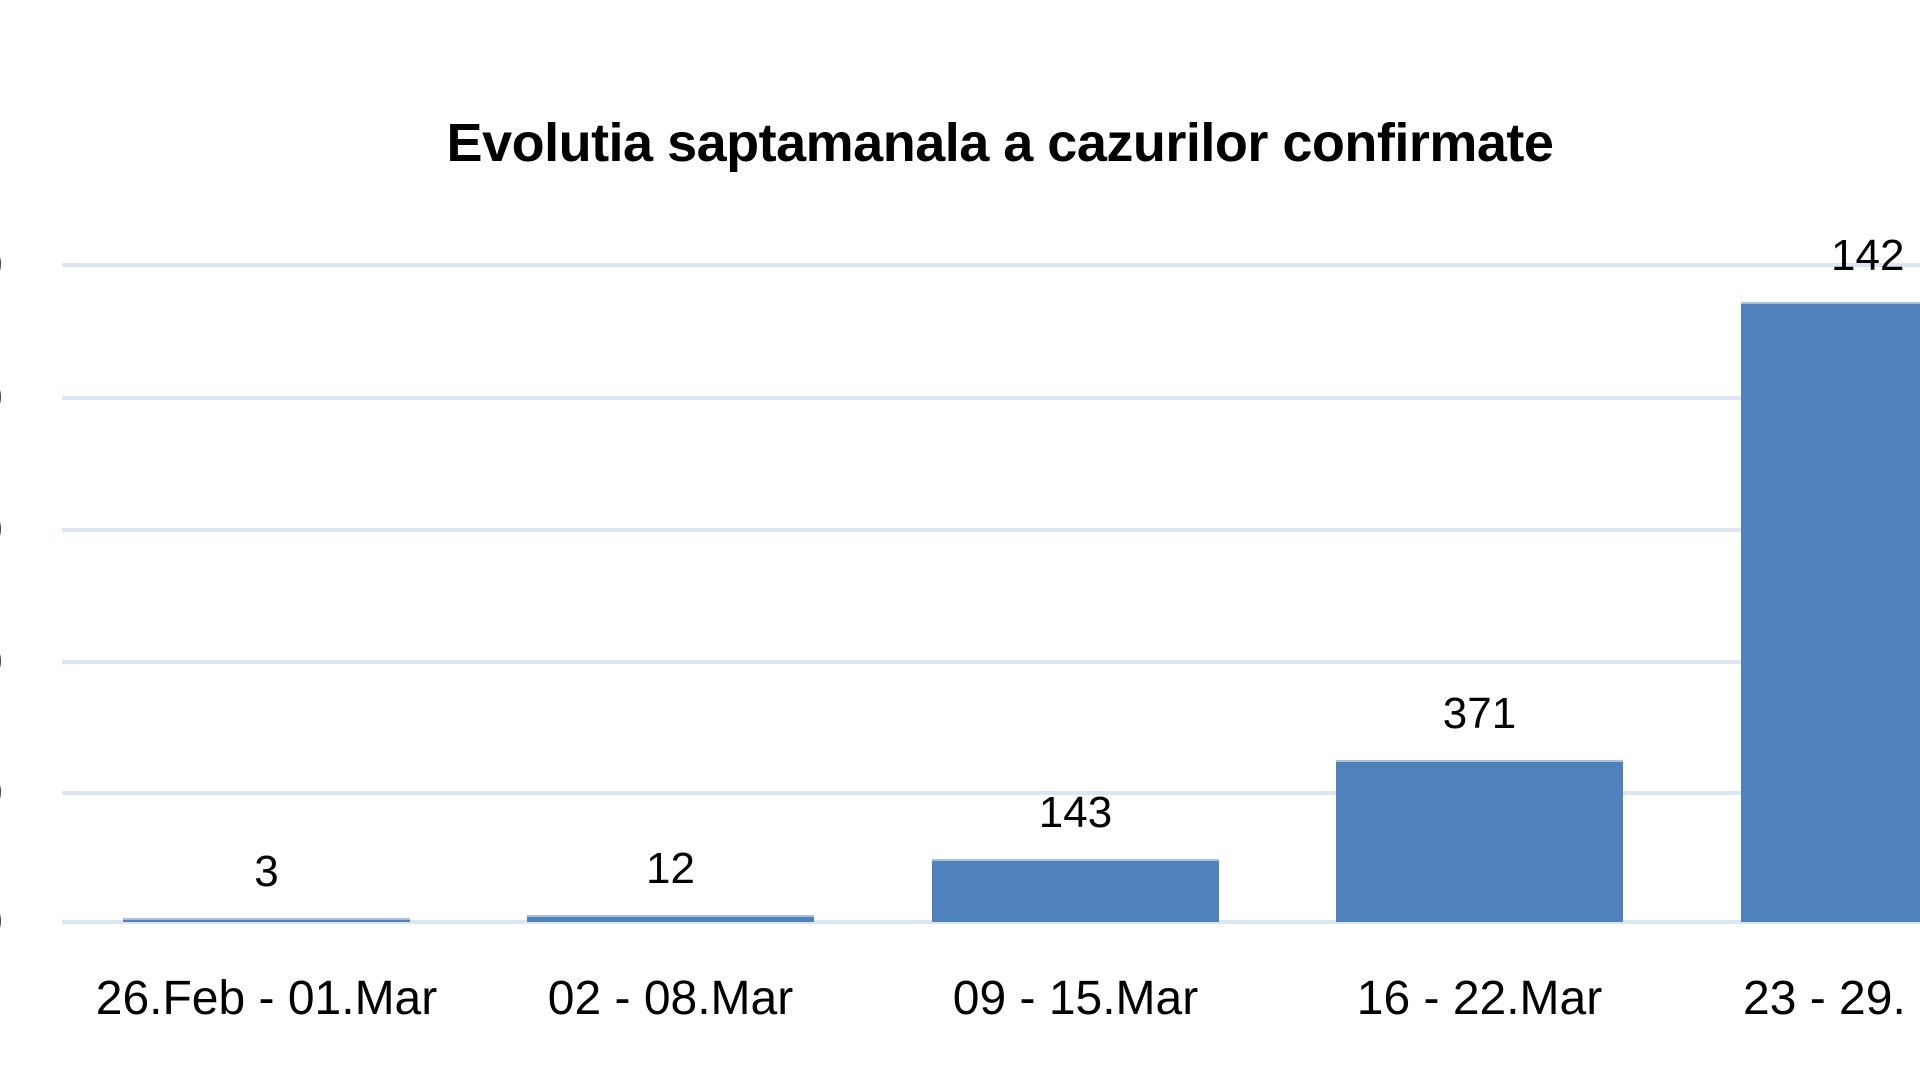  What do you see at coordinates (1868, 255) in the screenshot?
I see `data-label: 142` at bounding box center [1868, 255].